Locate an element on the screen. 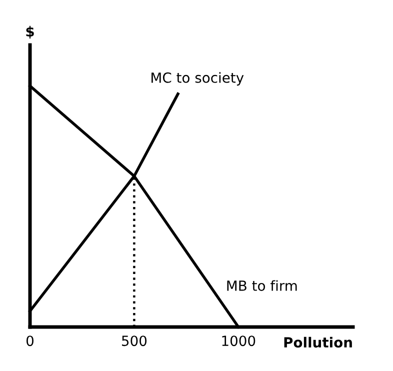 Image resolution: width=393 pixels, height=371 pixels. x-tick-label: 500 is located at coordinates (134, 341).